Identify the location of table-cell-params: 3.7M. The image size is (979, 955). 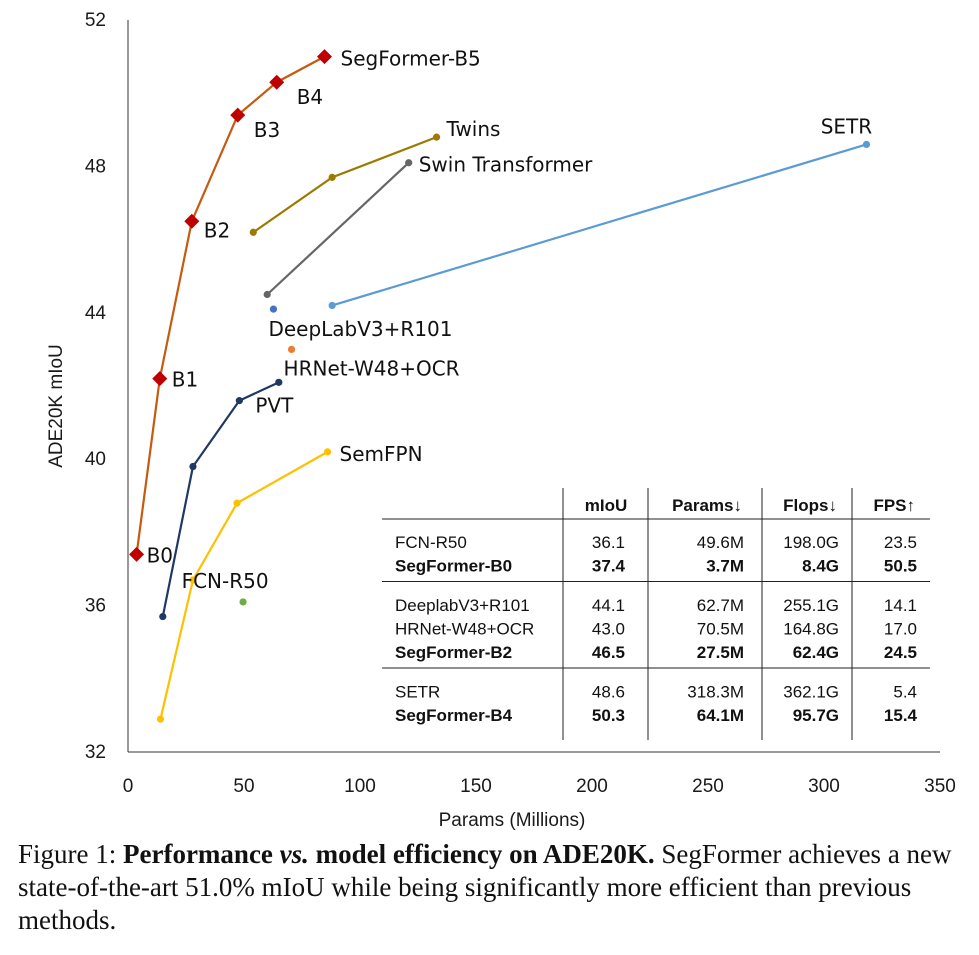
(725, 566).